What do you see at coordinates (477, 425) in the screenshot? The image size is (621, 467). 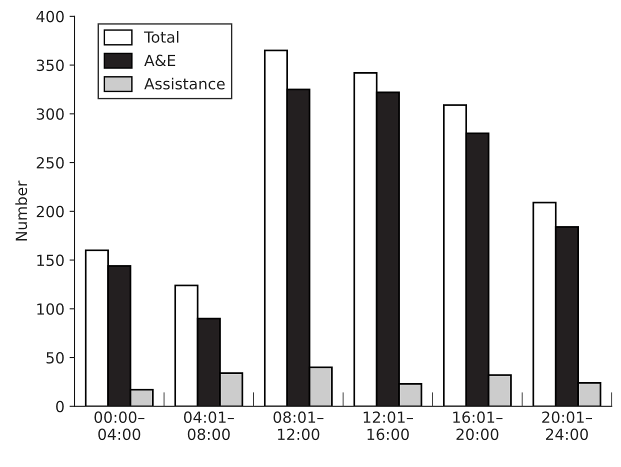 I see `x-tick-label: 16:01– 20:00` at bounding box center [477, 425].